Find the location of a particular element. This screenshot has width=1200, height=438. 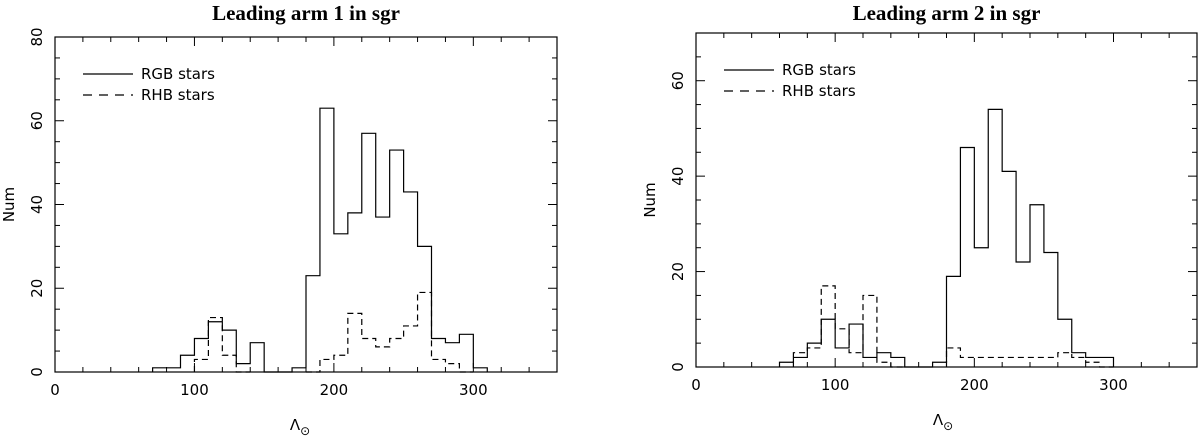

chart-title: Leading arm 2 in sgr is located at coordinates (947, 13).